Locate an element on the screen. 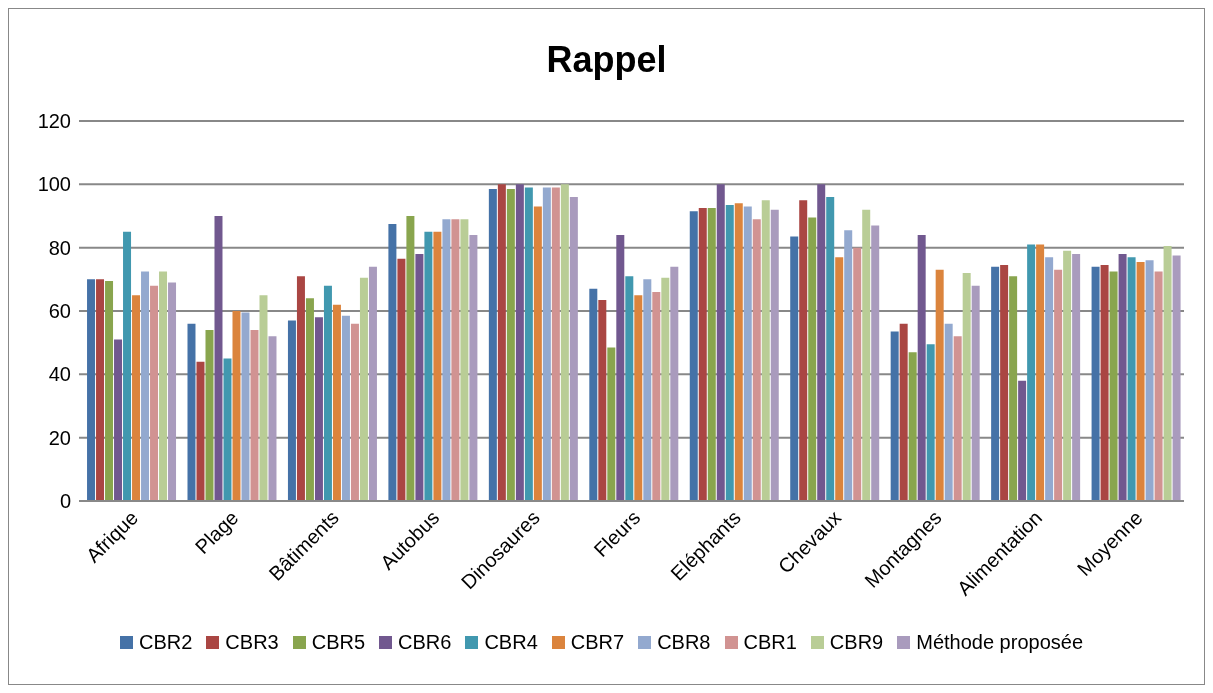 The height and width of the screenshot is (693, 1213). y-tick-label: 0 is located at coordinates (65, 501).